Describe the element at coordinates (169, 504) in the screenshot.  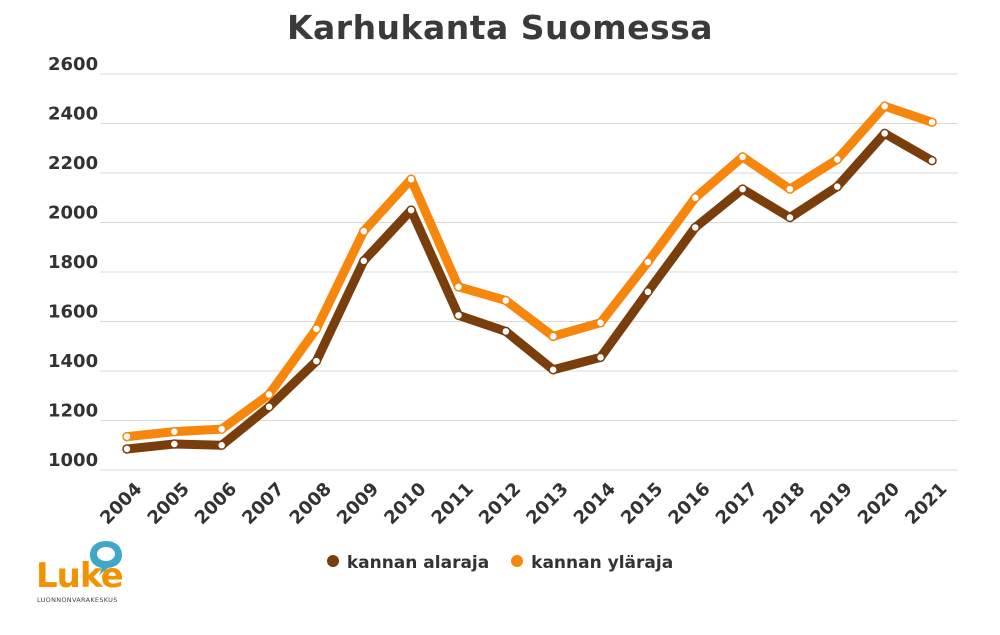
I see `x-tick-label: 2005` at that location.